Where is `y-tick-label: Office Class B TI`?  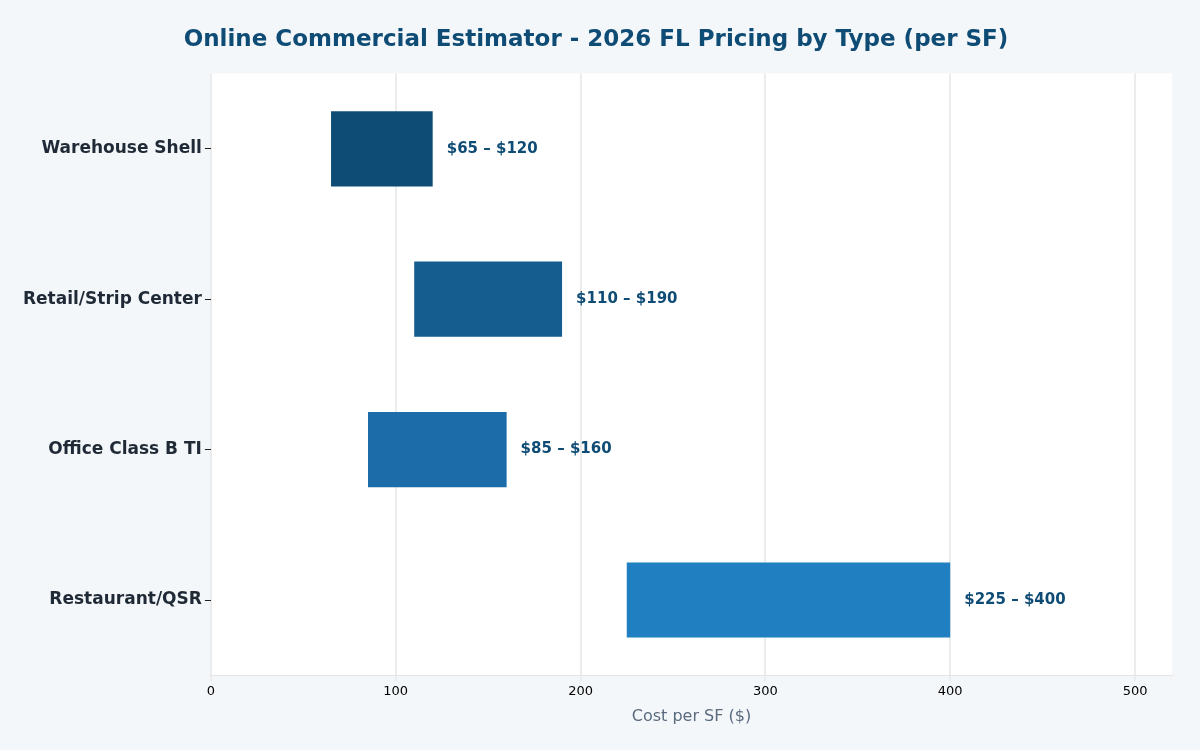 y-tick-label: Office Class B TI is located at coordinates (125, 448).